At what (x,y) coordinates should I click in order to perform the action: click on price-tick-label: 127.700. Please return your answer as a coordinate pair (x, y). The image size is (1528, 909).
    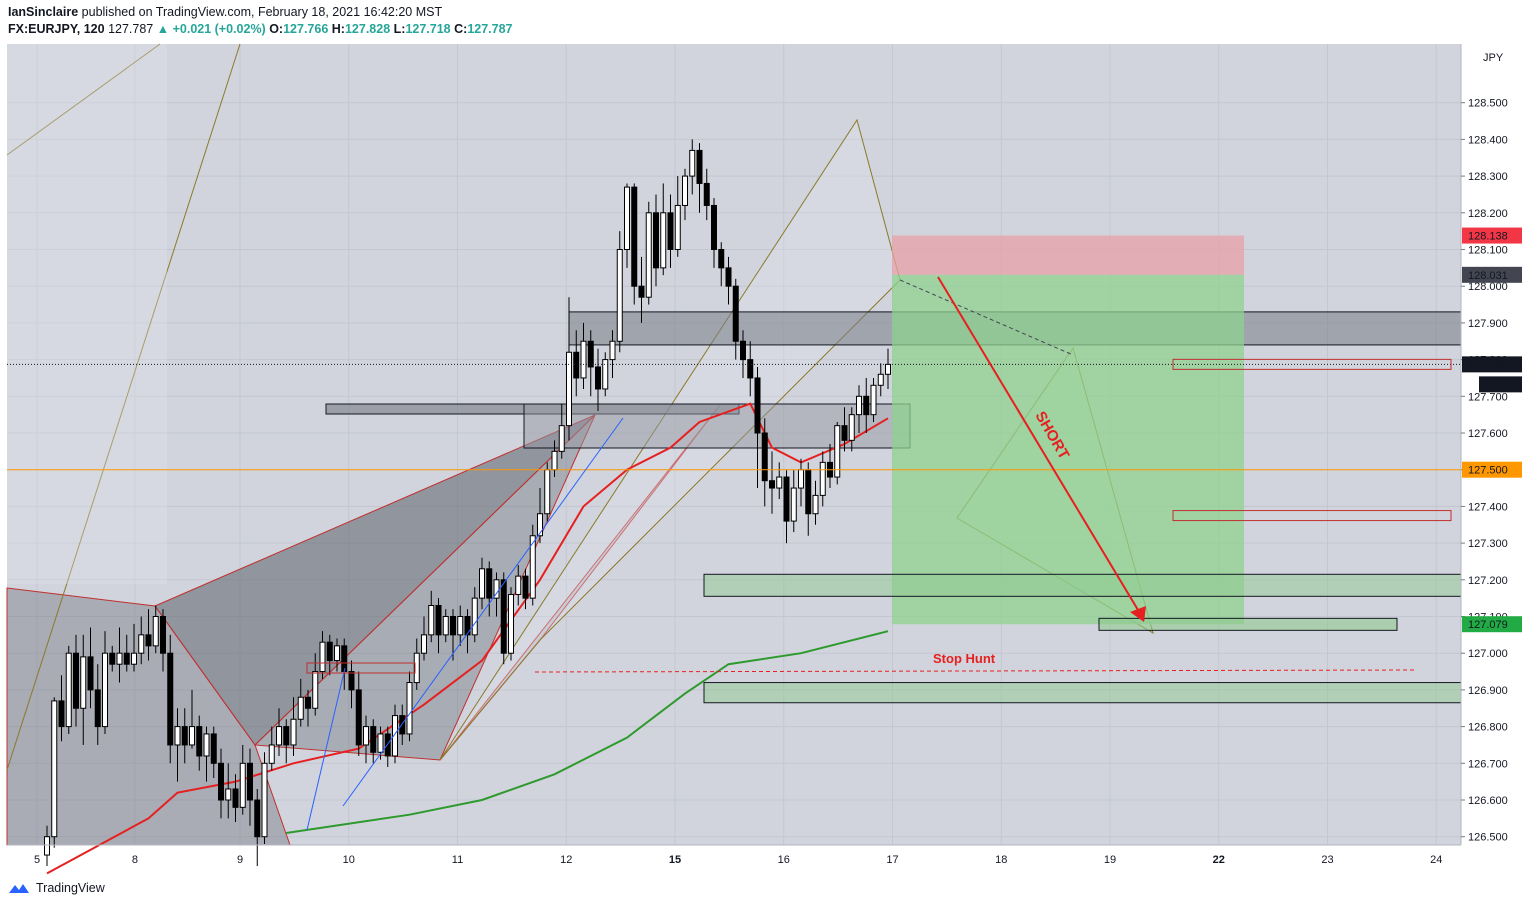
    Looking at the image, I should click on (1488, 397).